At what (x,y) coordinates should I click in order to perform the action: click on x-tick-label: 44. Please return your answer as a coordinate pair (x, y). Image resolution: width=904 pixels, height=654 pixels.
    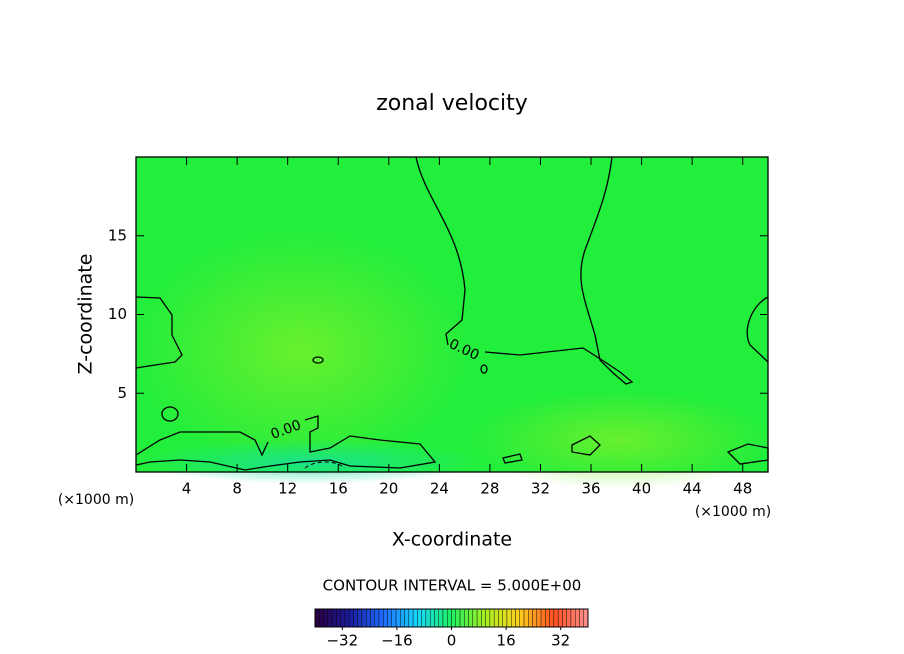
    Looking at the image, I should click on (692, 489).